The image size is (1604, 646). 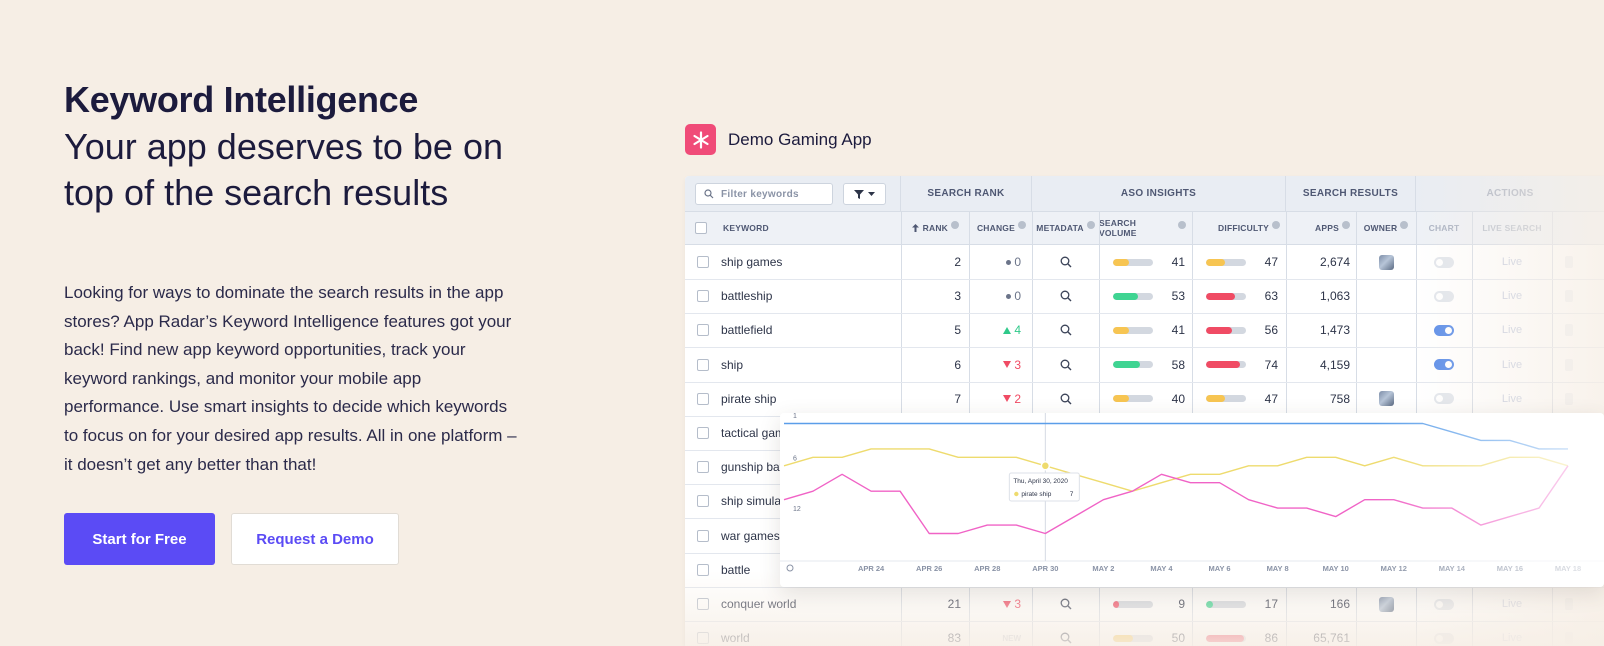 I want to click on col-header-chart: CHART, so click(x=1444, y=228).